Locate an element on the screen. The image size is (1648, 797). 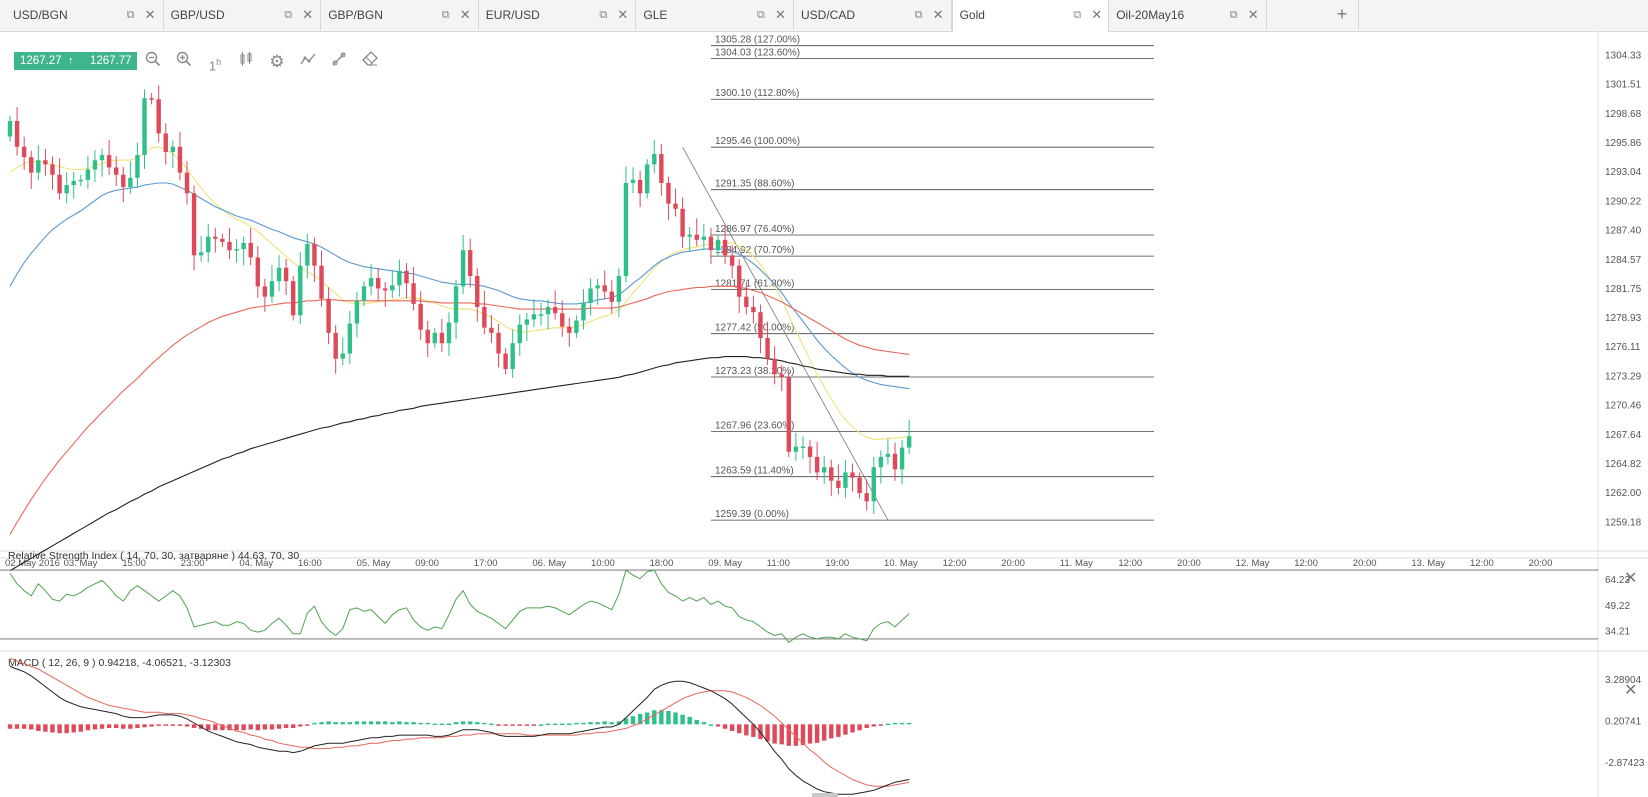
tab-gold: Gold ⧉ ✕ is located at coordinates (1030, 16).